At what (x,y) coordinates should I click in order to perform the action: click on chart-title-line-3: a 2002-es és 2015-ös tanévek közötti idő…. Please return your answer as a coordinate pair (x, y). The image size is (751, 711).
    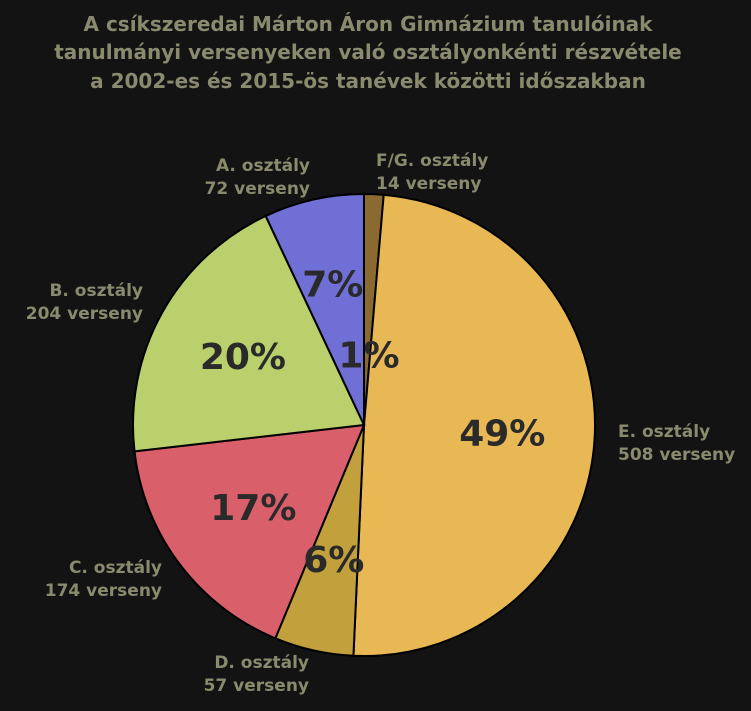
    Looking at the image, I should click on (368, 81).